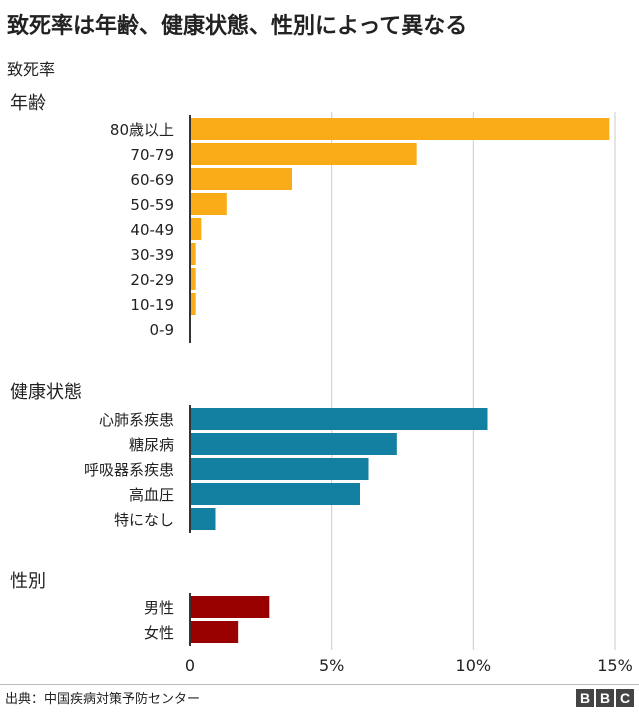 The image size is (639, 712). Describe the element at coordinates (237, 26) in the screenshot. I see `chart-title: 致死率は年齢、健康状態、性別によって異なる` at that location.